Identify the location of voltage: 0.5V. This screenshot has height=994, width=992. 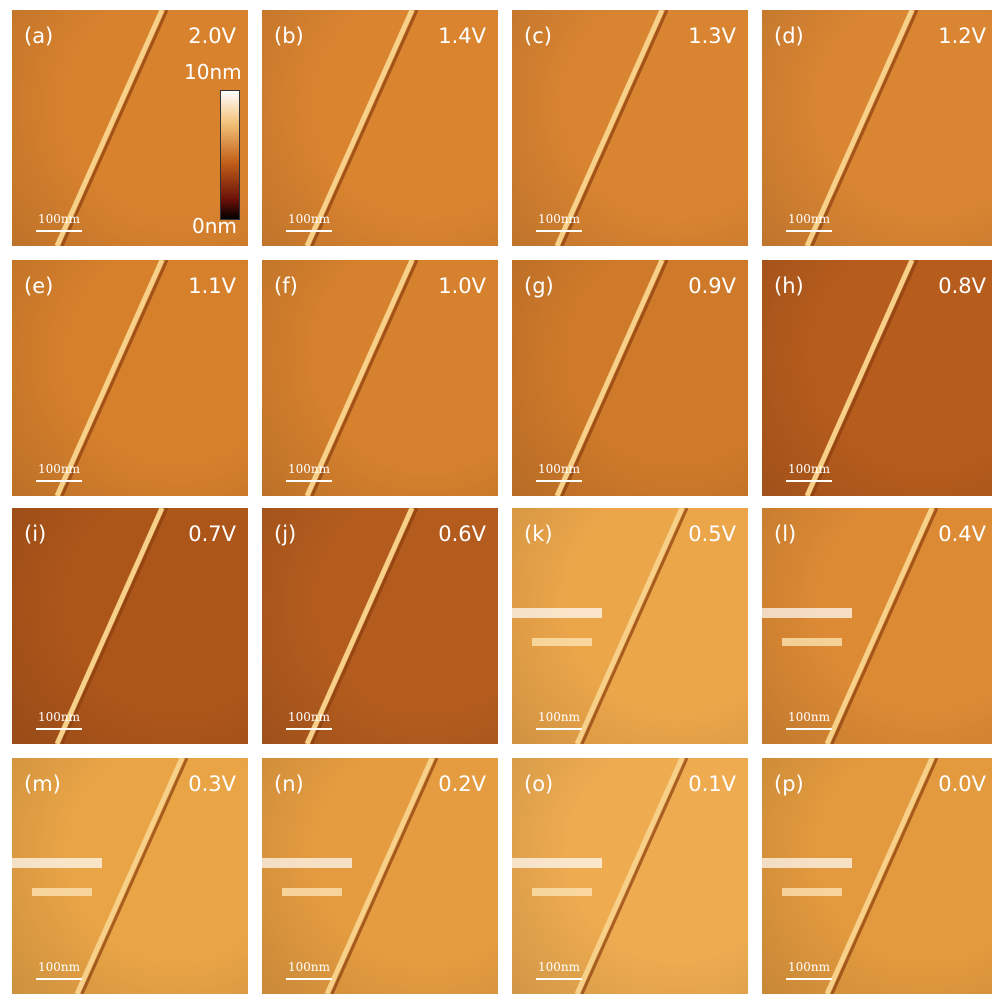
(712, 534).